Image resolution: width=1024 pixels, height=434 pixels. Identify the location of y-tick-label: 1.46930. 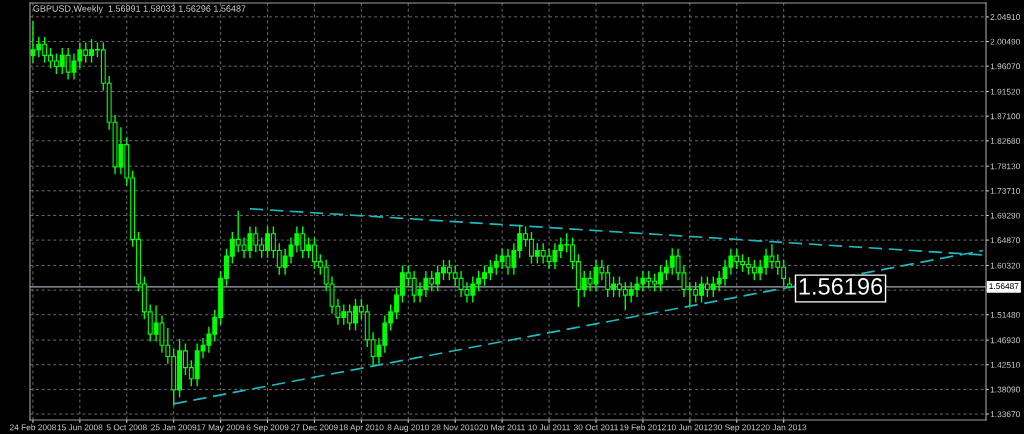
(1005, 340).